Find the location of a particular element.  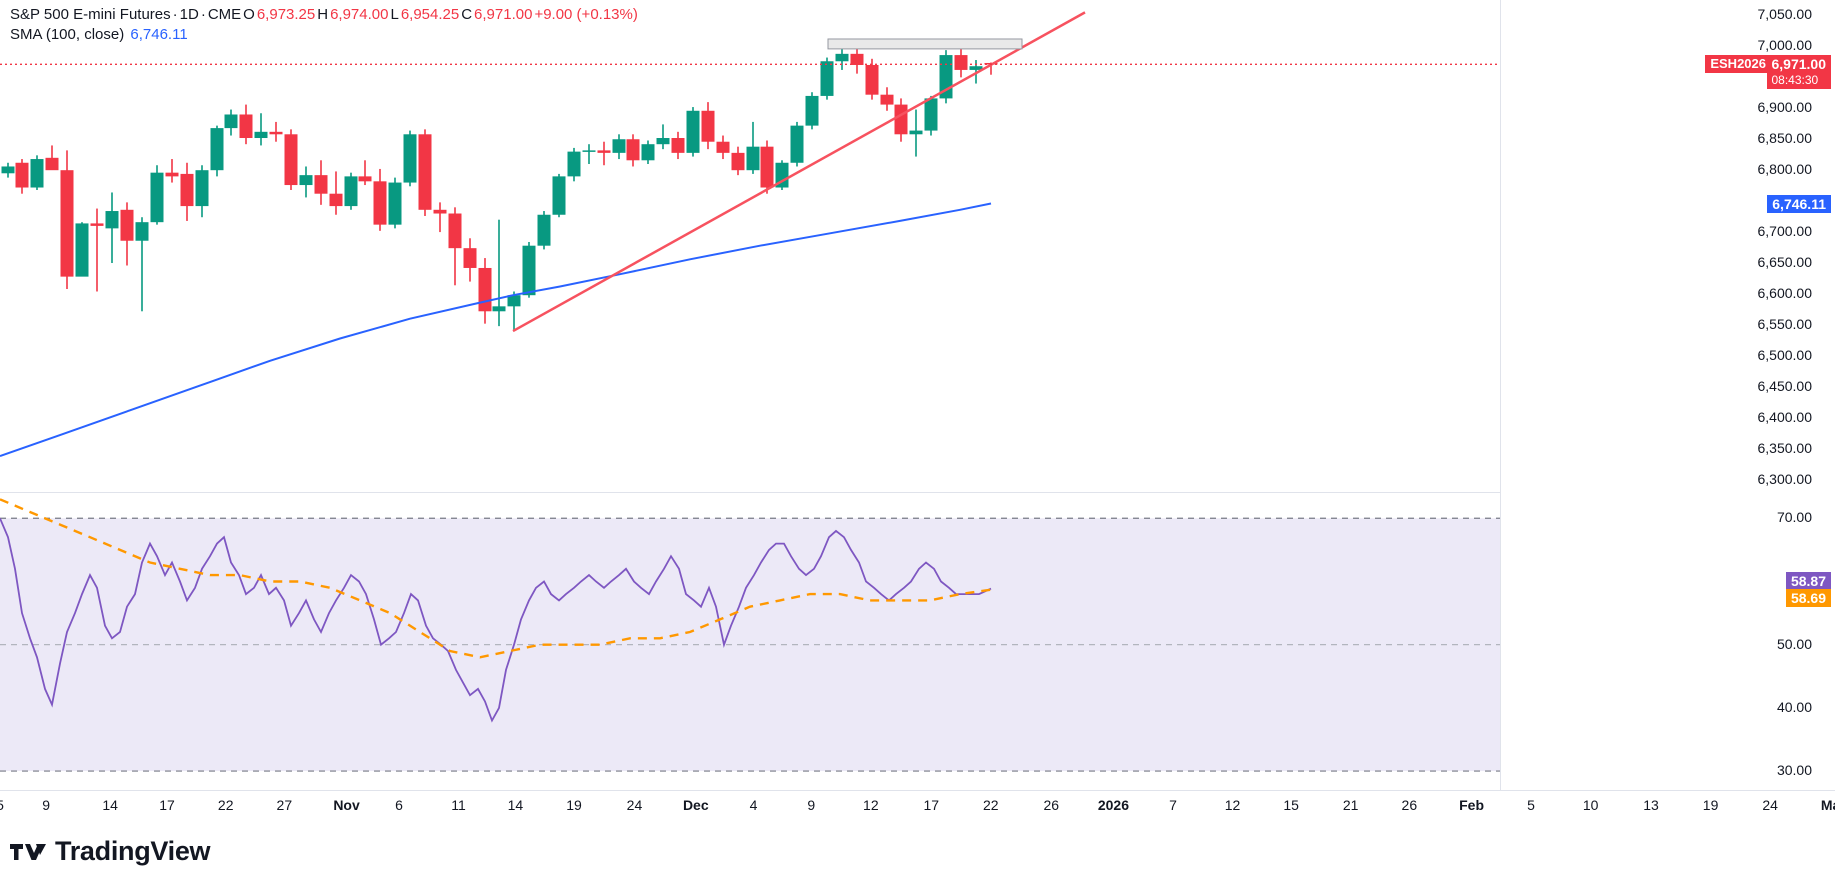

time-axis-tick: 11 is located at coordinates (458, 805).